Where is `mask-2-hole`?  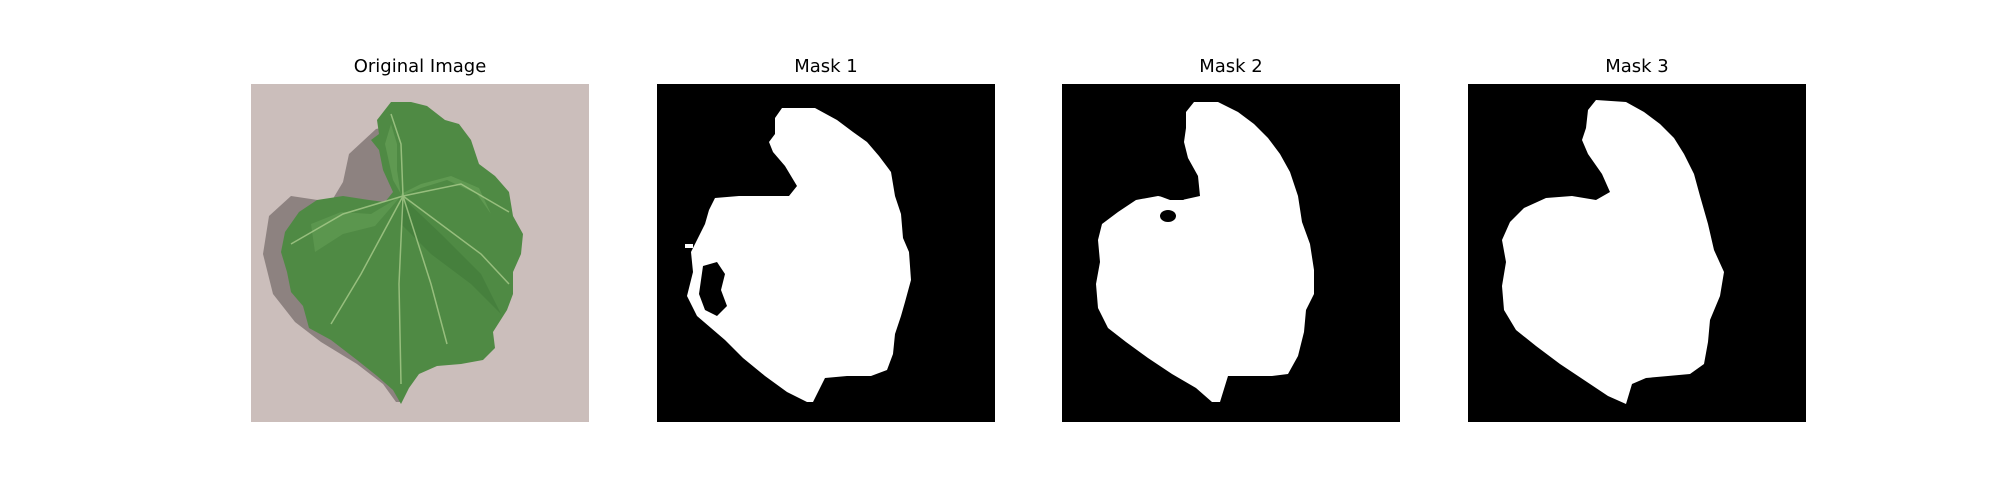 mask-2-hole is located at coordinates (1168, 216).